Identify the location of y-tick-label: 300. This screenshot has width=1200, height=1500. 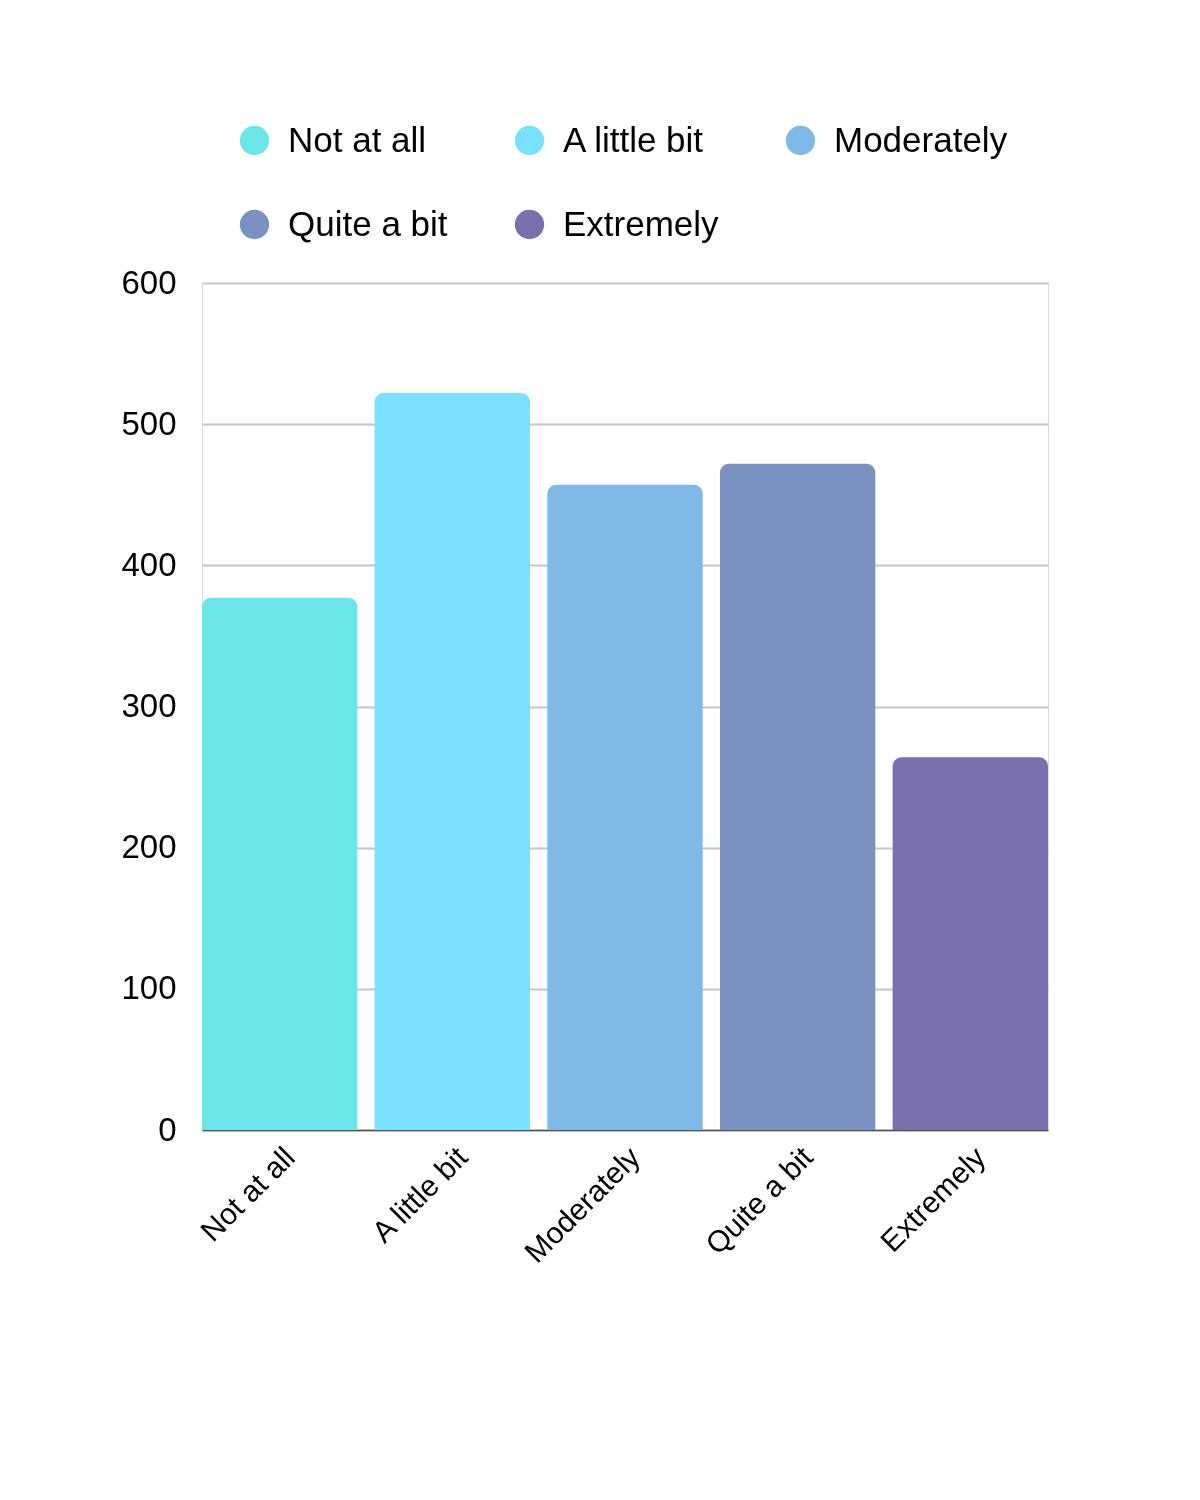
(149, 705).